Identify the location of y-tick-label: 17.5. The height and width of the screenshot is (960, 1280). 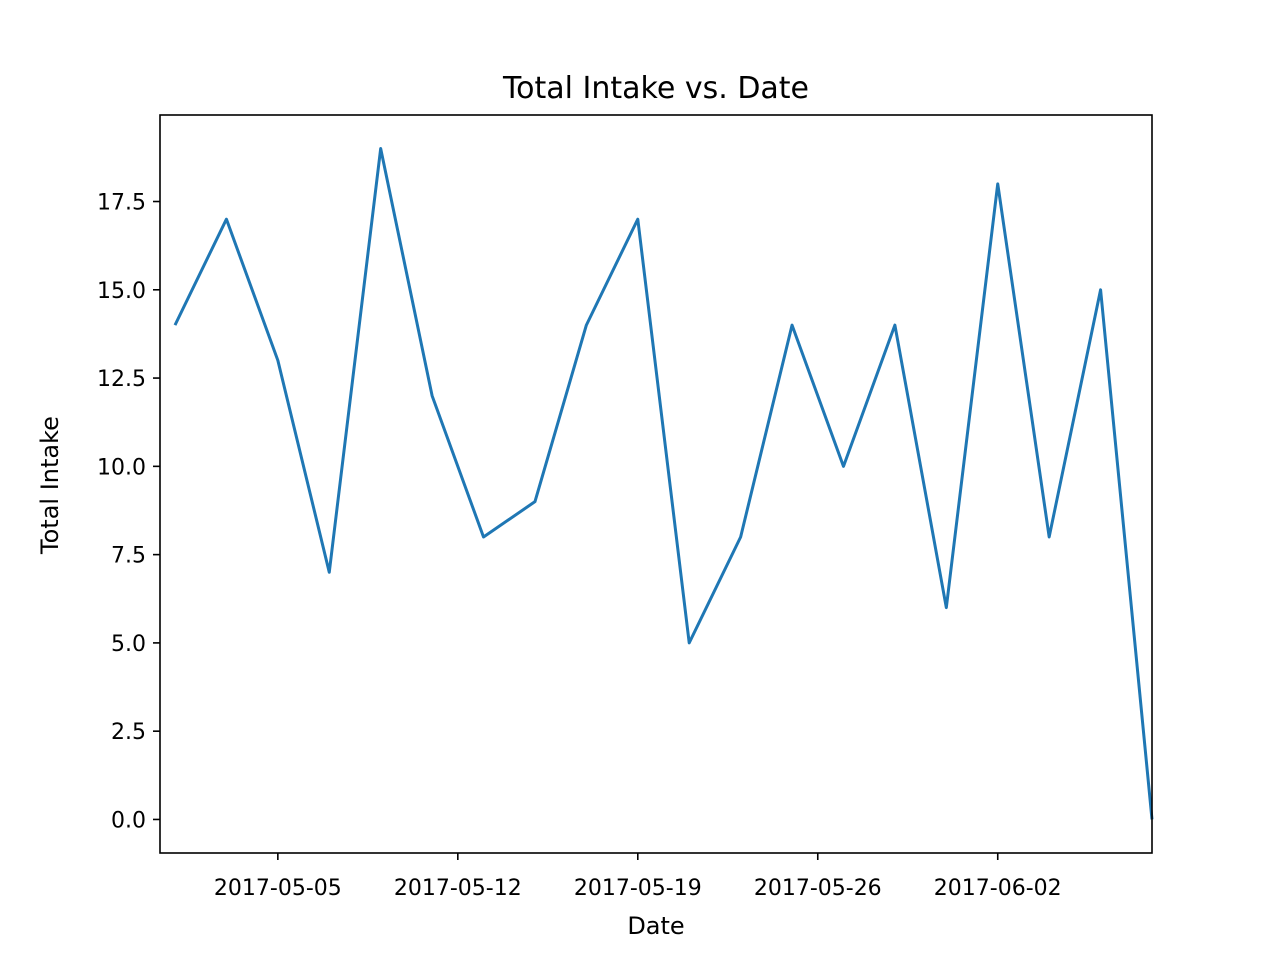
(121, 203).